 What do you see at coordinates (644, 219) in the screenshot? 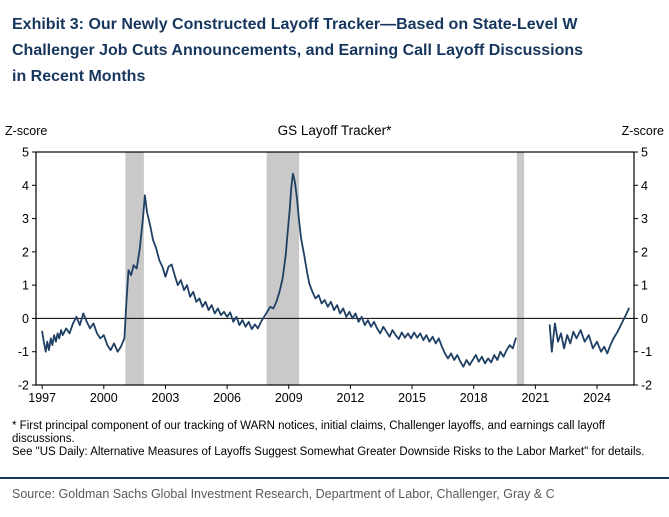
I see `y-tick-label-right: 3` at bounding box center [644, 219].